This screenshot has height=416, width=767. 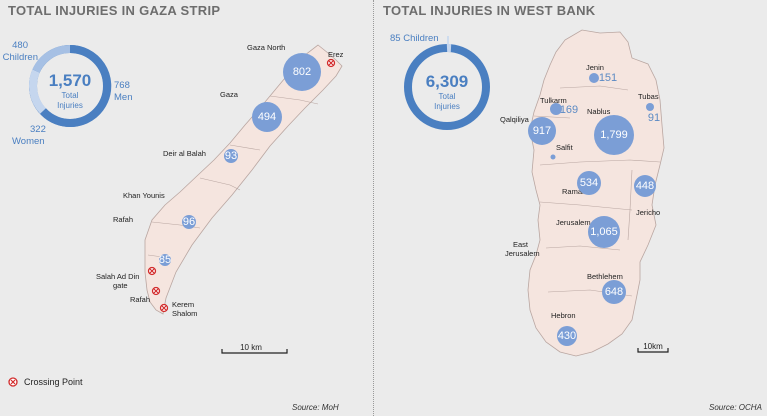 What do you see at coordinates (654, 118) in the screenshot?
I see `bubble-tubas-value: 91` at bounding box center [654, 118].